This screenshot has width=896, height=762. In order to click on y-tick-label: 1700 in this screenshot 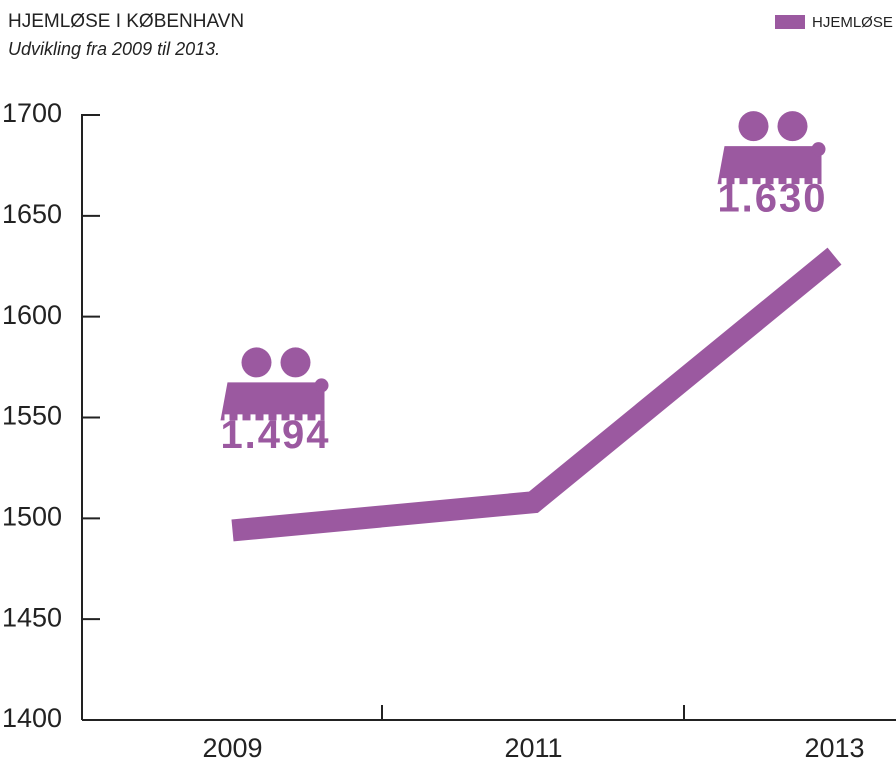, I will do `click(32, 113)`.